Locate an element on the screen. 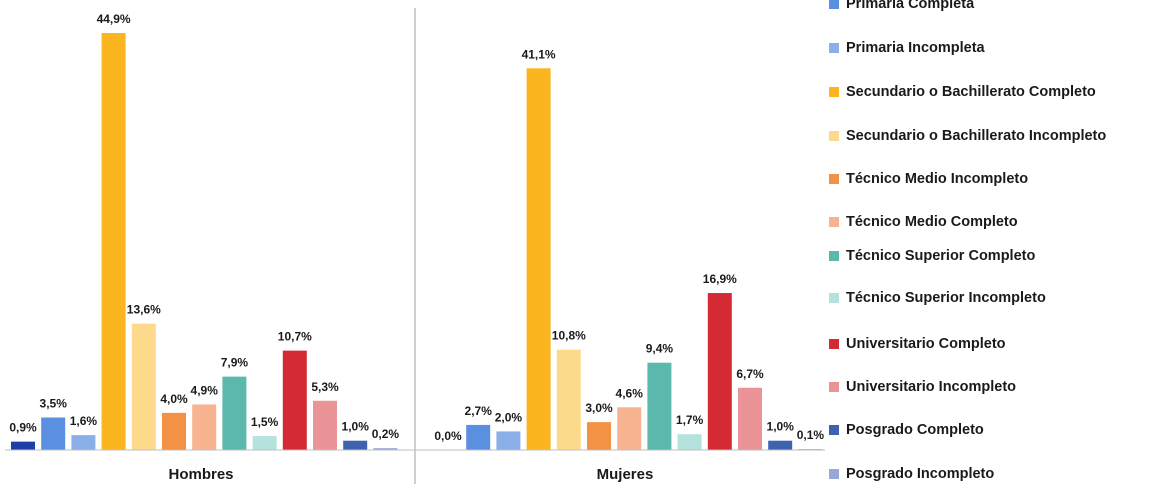 Image resolution: width=1162 pixels, height=492 pixels. legend-item: Posgrado Completo is located at coordinates (906, 430).